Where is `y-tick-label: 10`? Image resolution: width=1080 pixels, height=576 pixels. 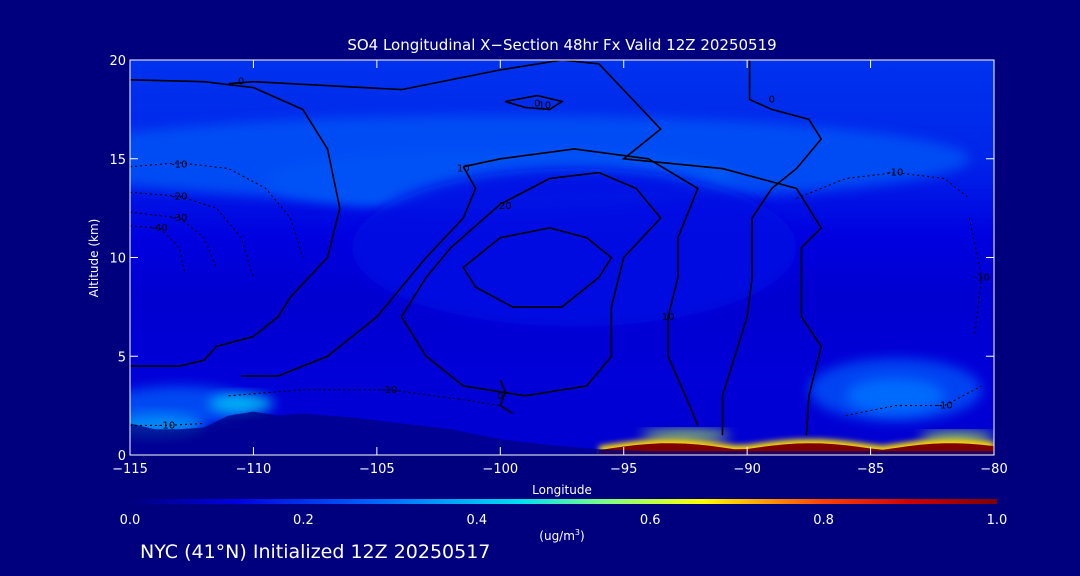
y-tick-label: 10 is located at coordinates (117, 259).